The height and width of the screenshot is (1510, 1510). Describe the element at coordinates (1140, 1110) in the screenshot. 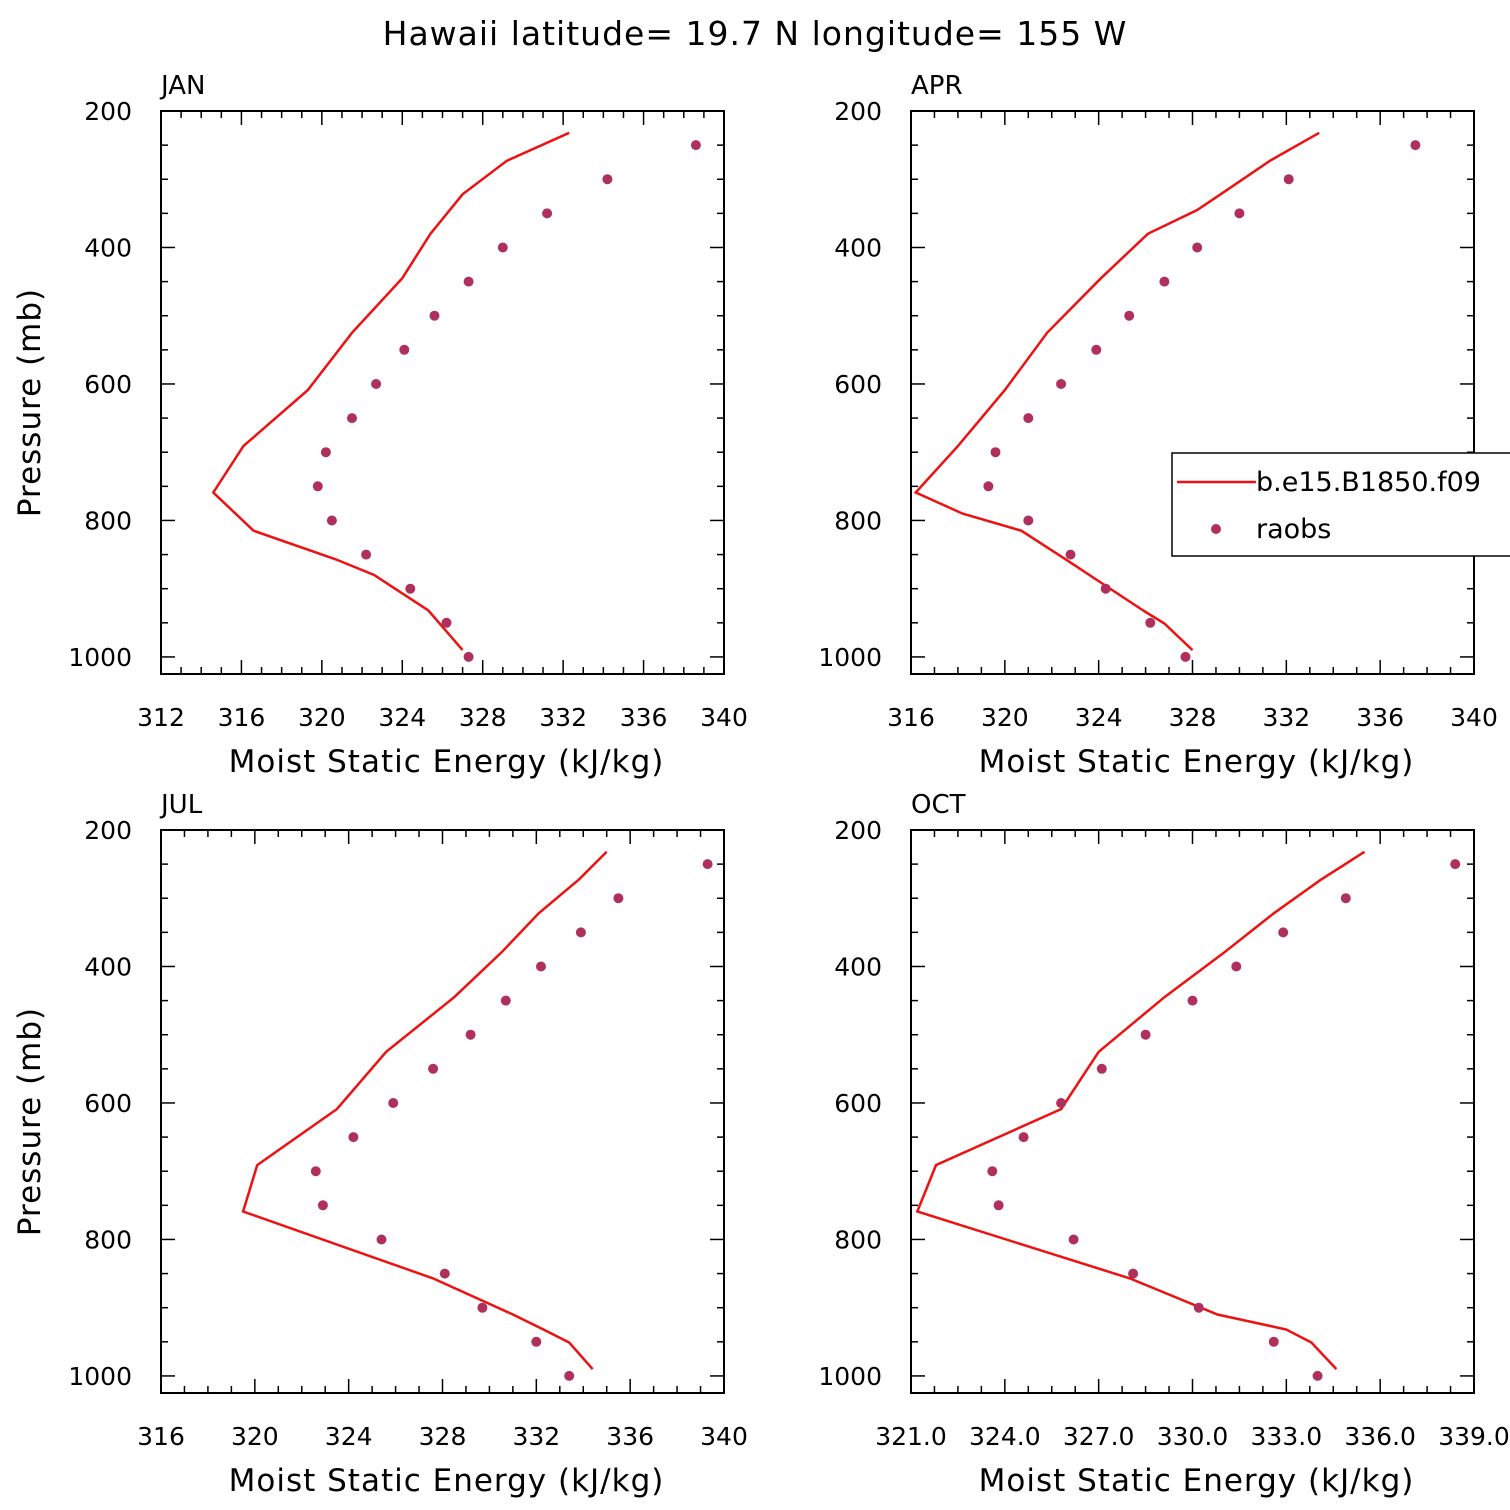

I see `model-profile-line-oct` at that location.